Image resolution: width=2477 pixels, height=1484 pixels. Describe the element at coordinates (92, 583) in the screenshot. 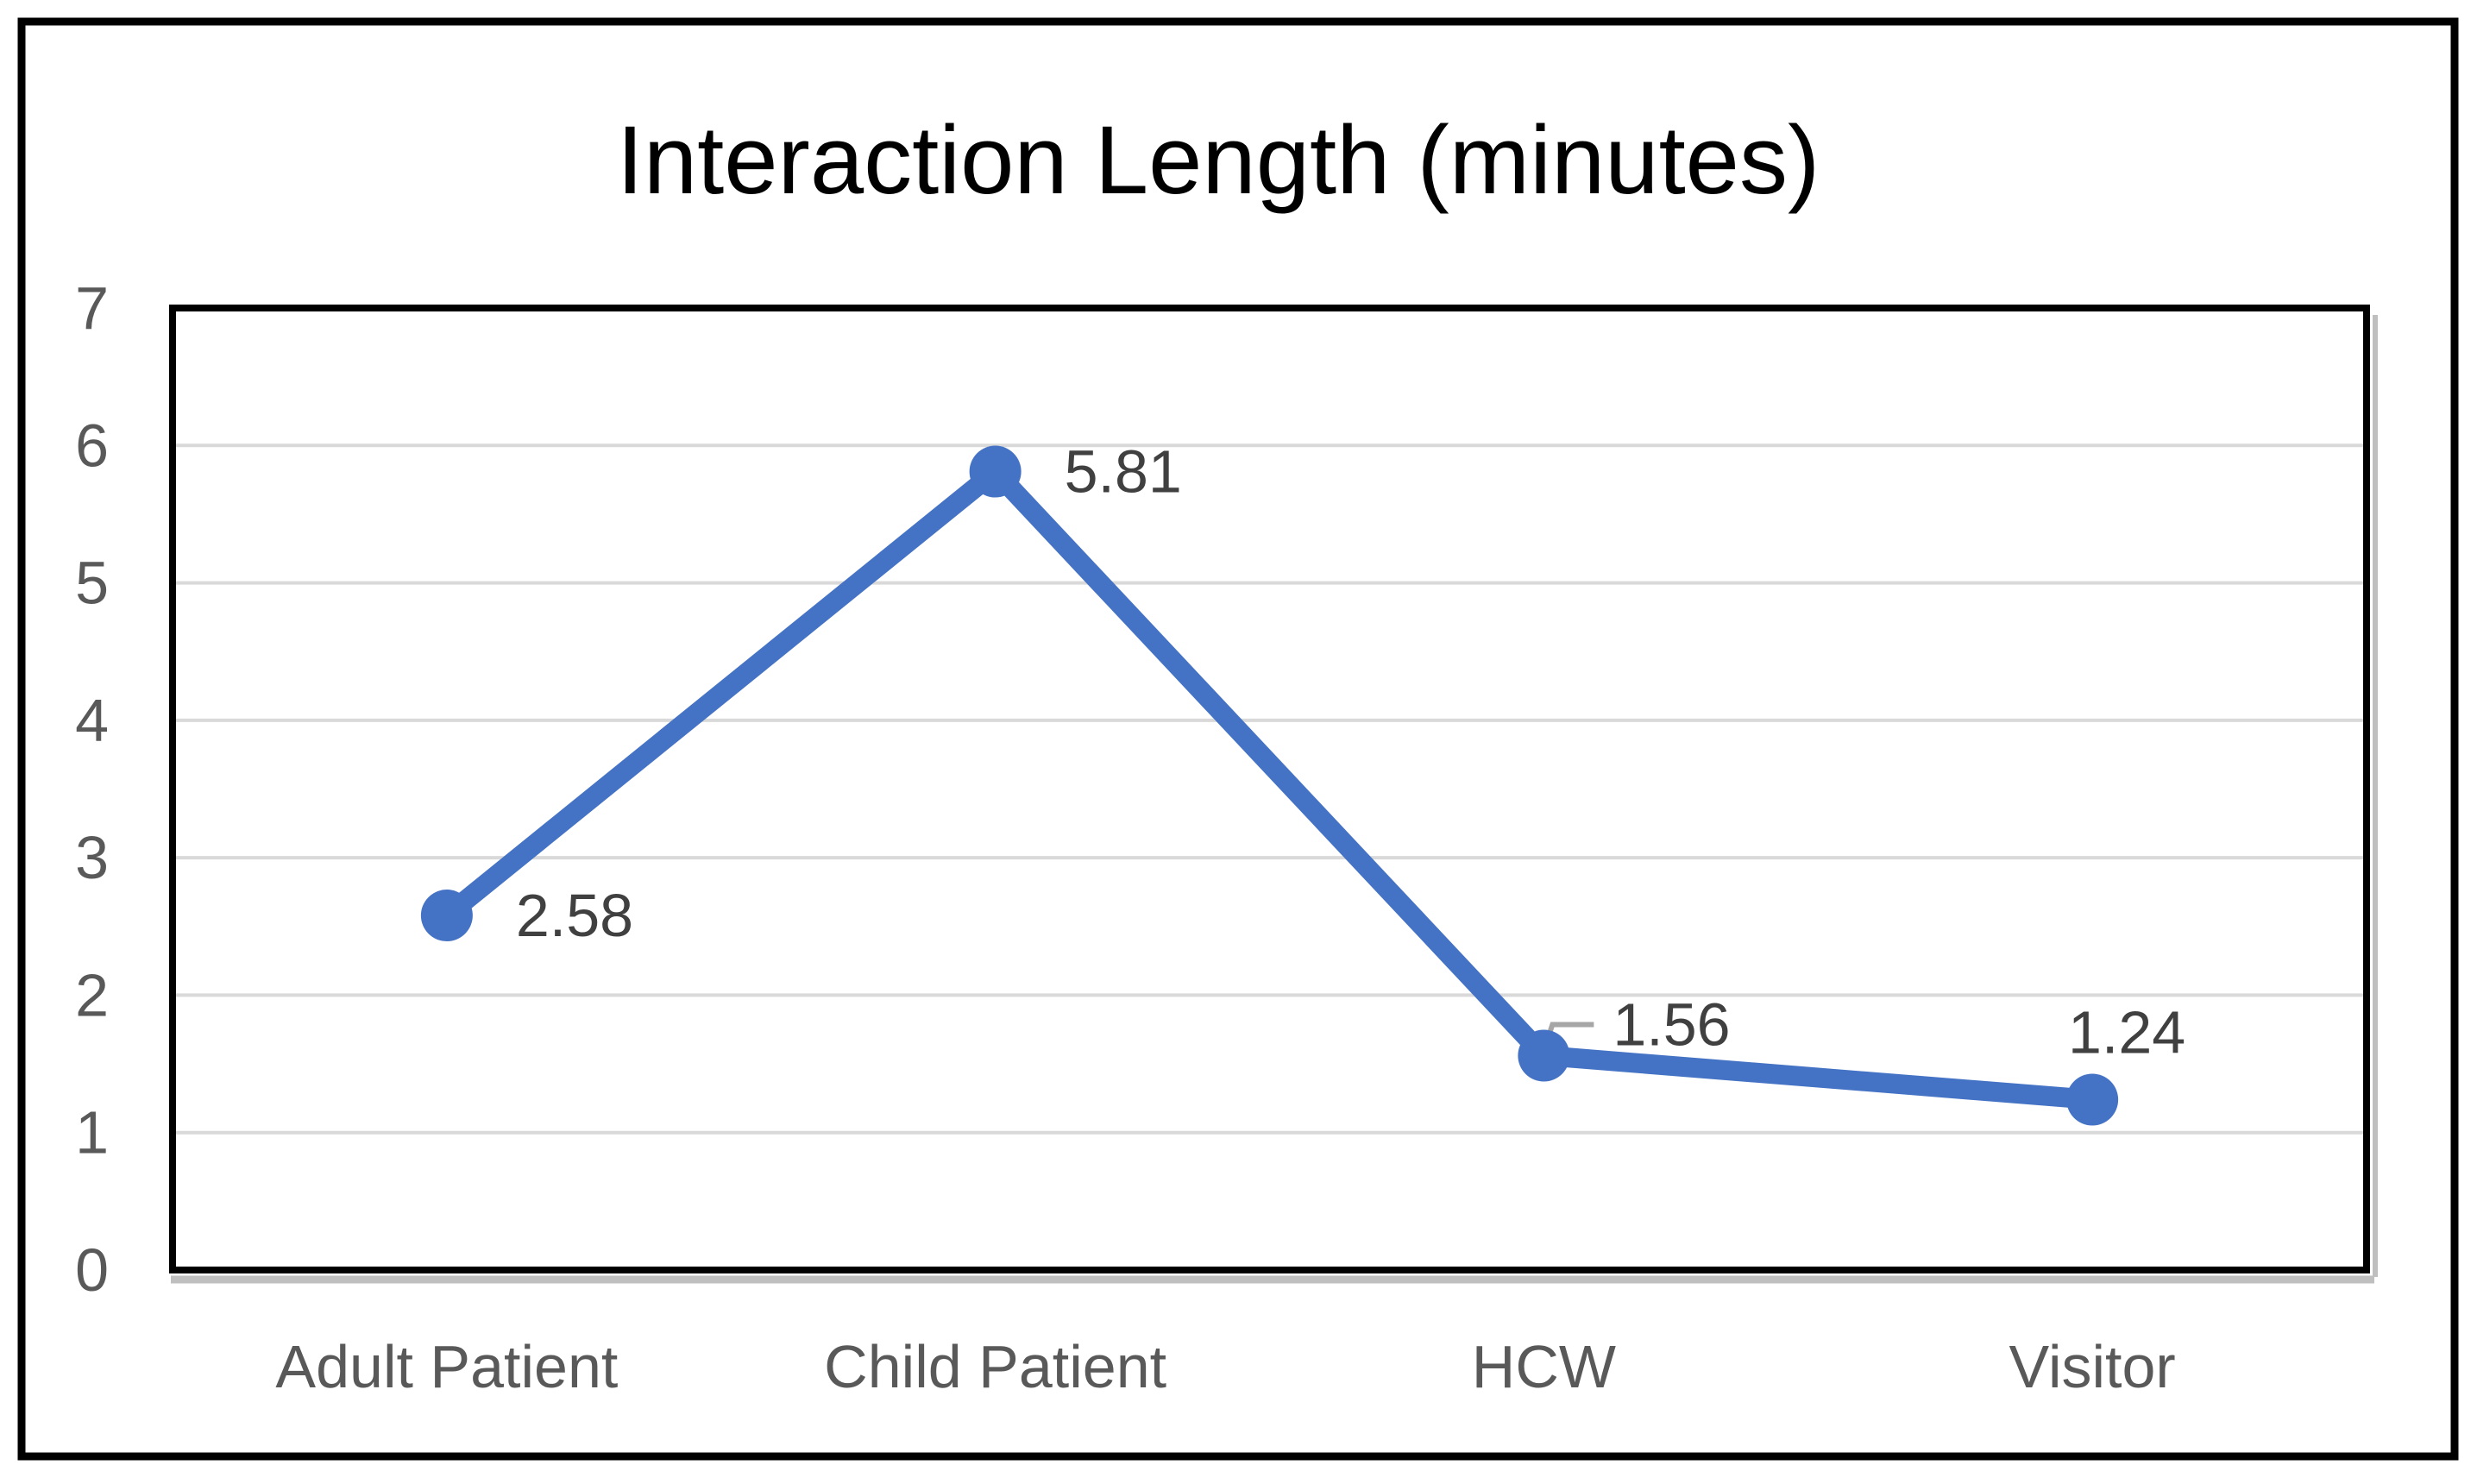

I see `y-tick-label: 5` at that location.